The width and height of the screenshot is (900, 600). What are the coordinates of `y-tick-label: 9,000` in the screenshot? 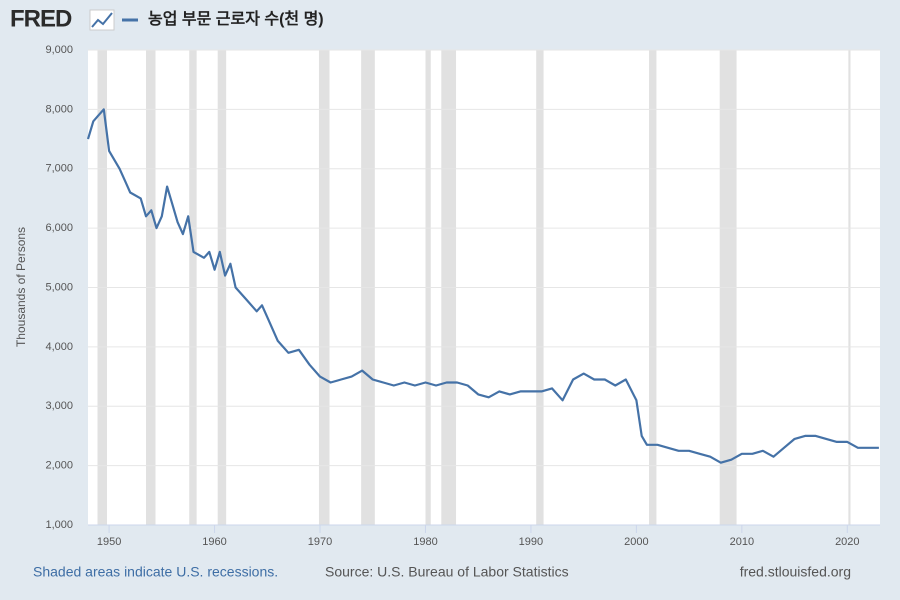 It's located at (59, 50).